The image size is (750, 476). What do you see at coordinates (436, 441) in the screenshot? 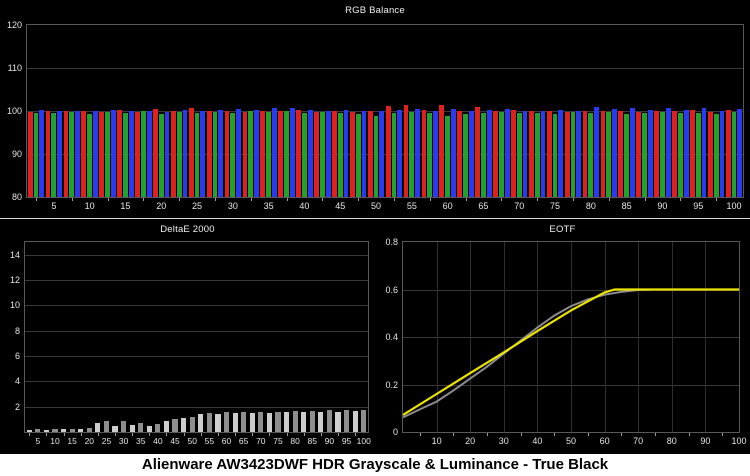
I see `x-tick-label: 10` at bounding box center [436, 441].